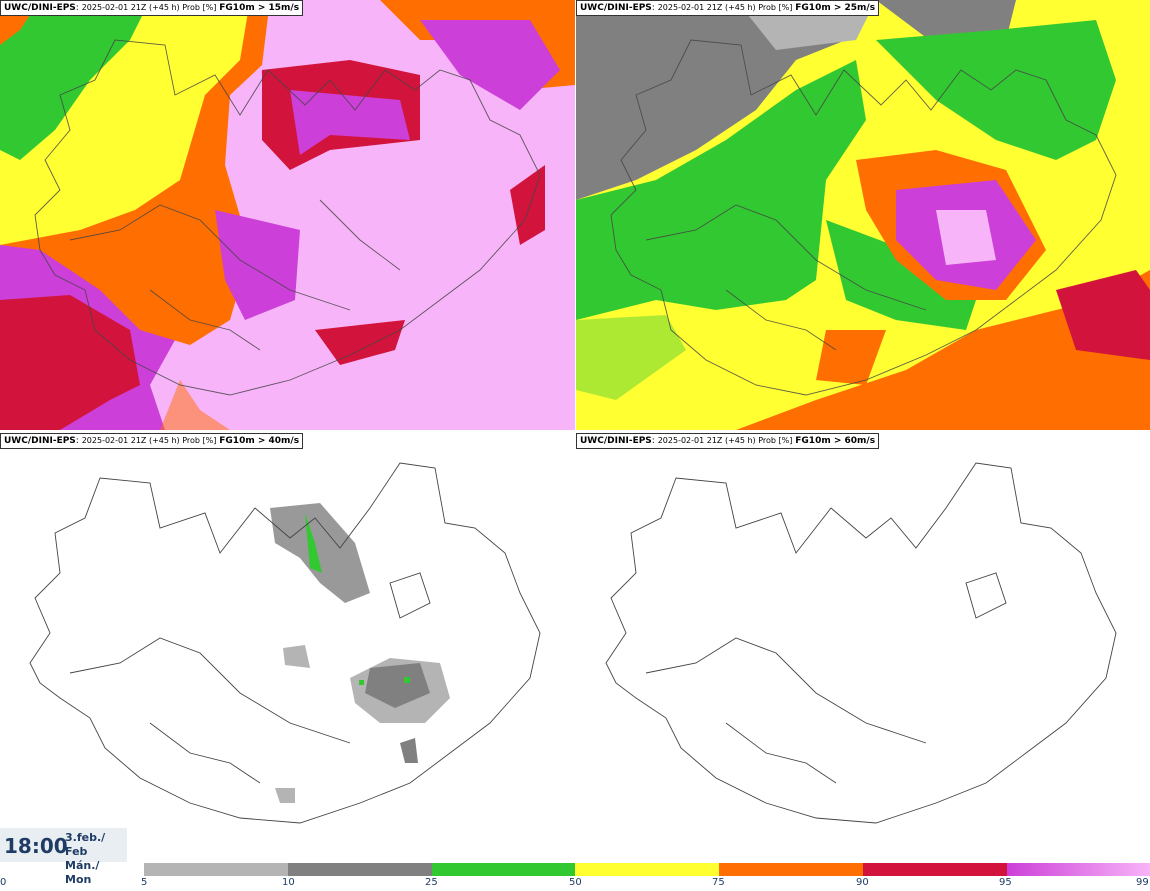 This screenshot has height=891, width=1150. I want to click on parameter-label: FG10m > 60m/s, so click(835, 441).